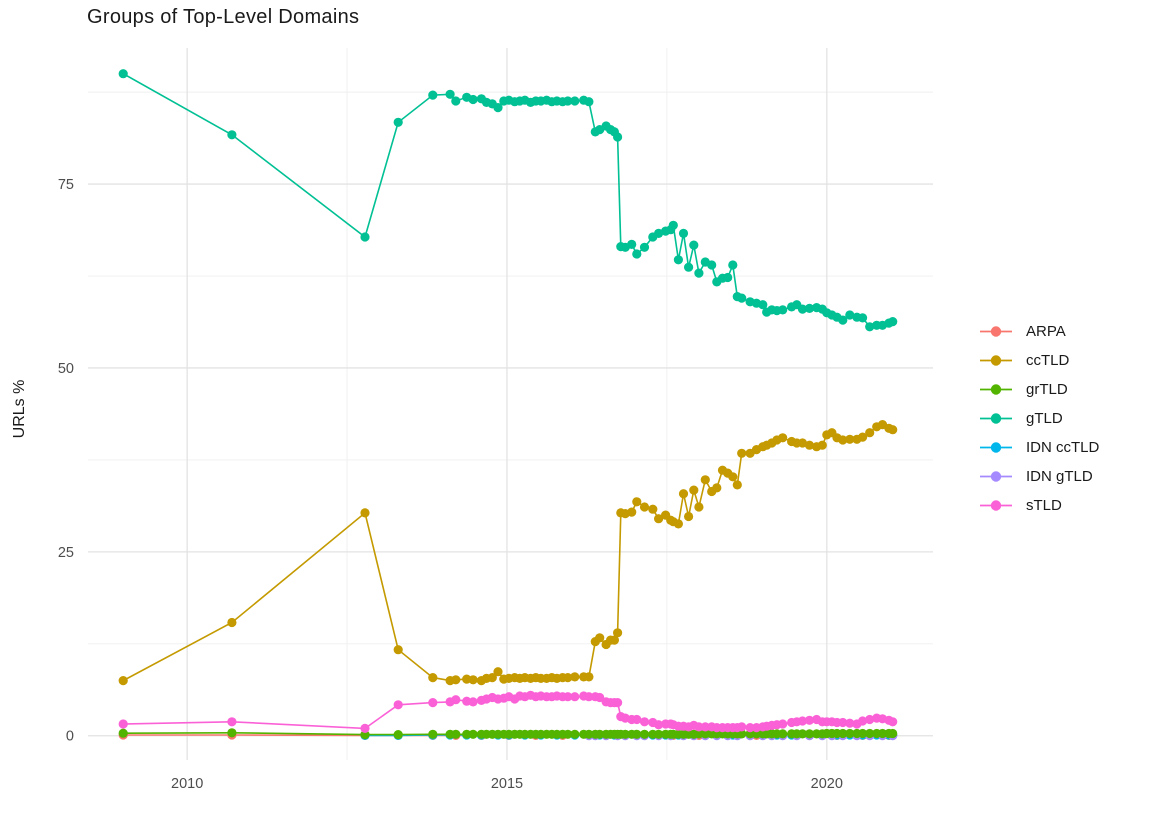 This screenshot has width=1164, height=827. What do you see at coordinates (1046, 331) in the screenshot?
I see `legend-label: ARPA` at bounding box center [1046, 331].